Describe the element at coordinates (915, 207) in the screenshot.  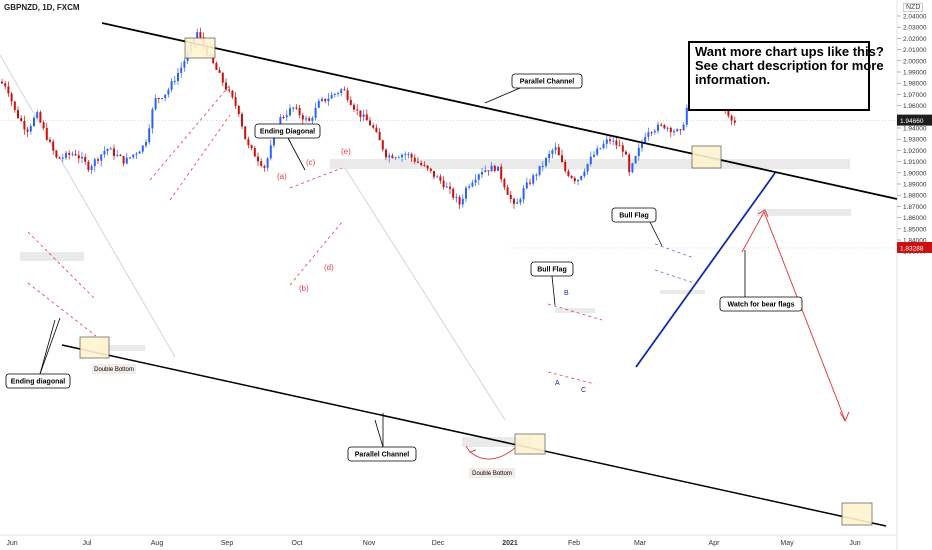
I see `y-tick-label: 1.87000` at that location.